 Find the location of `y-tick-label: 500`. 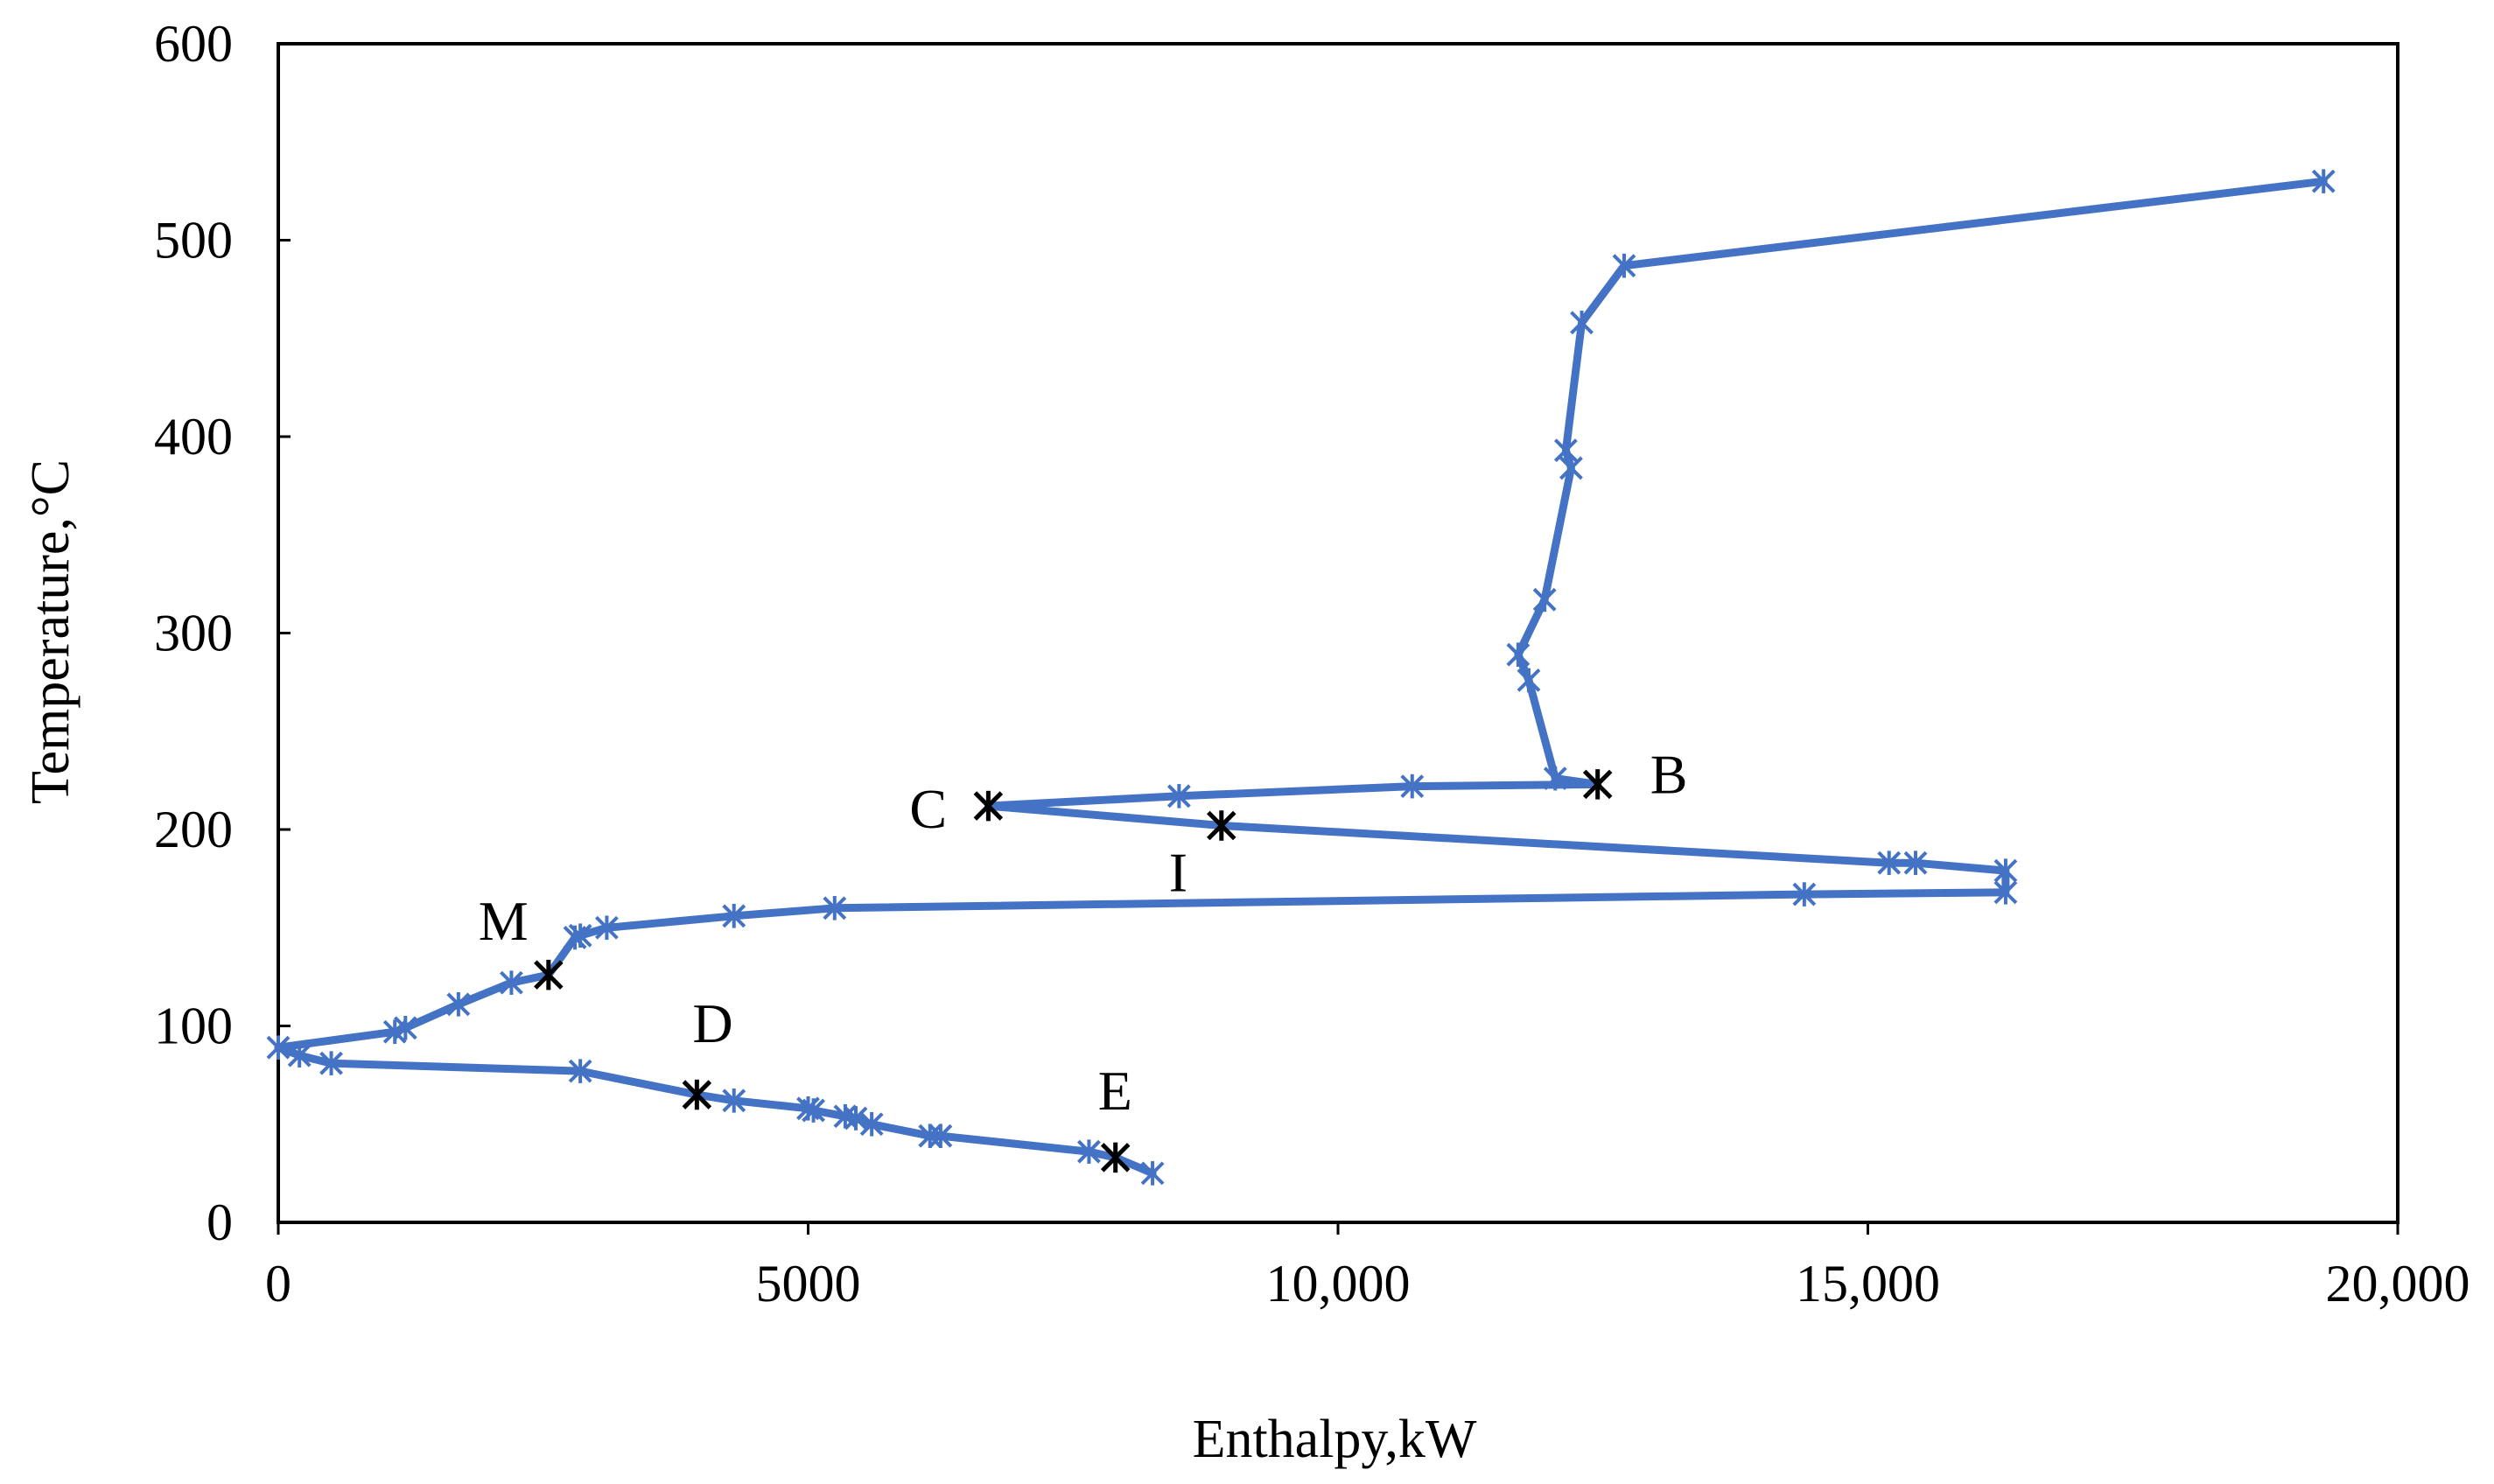

y-tick-label: 500 is located at coordinates (193, 241).